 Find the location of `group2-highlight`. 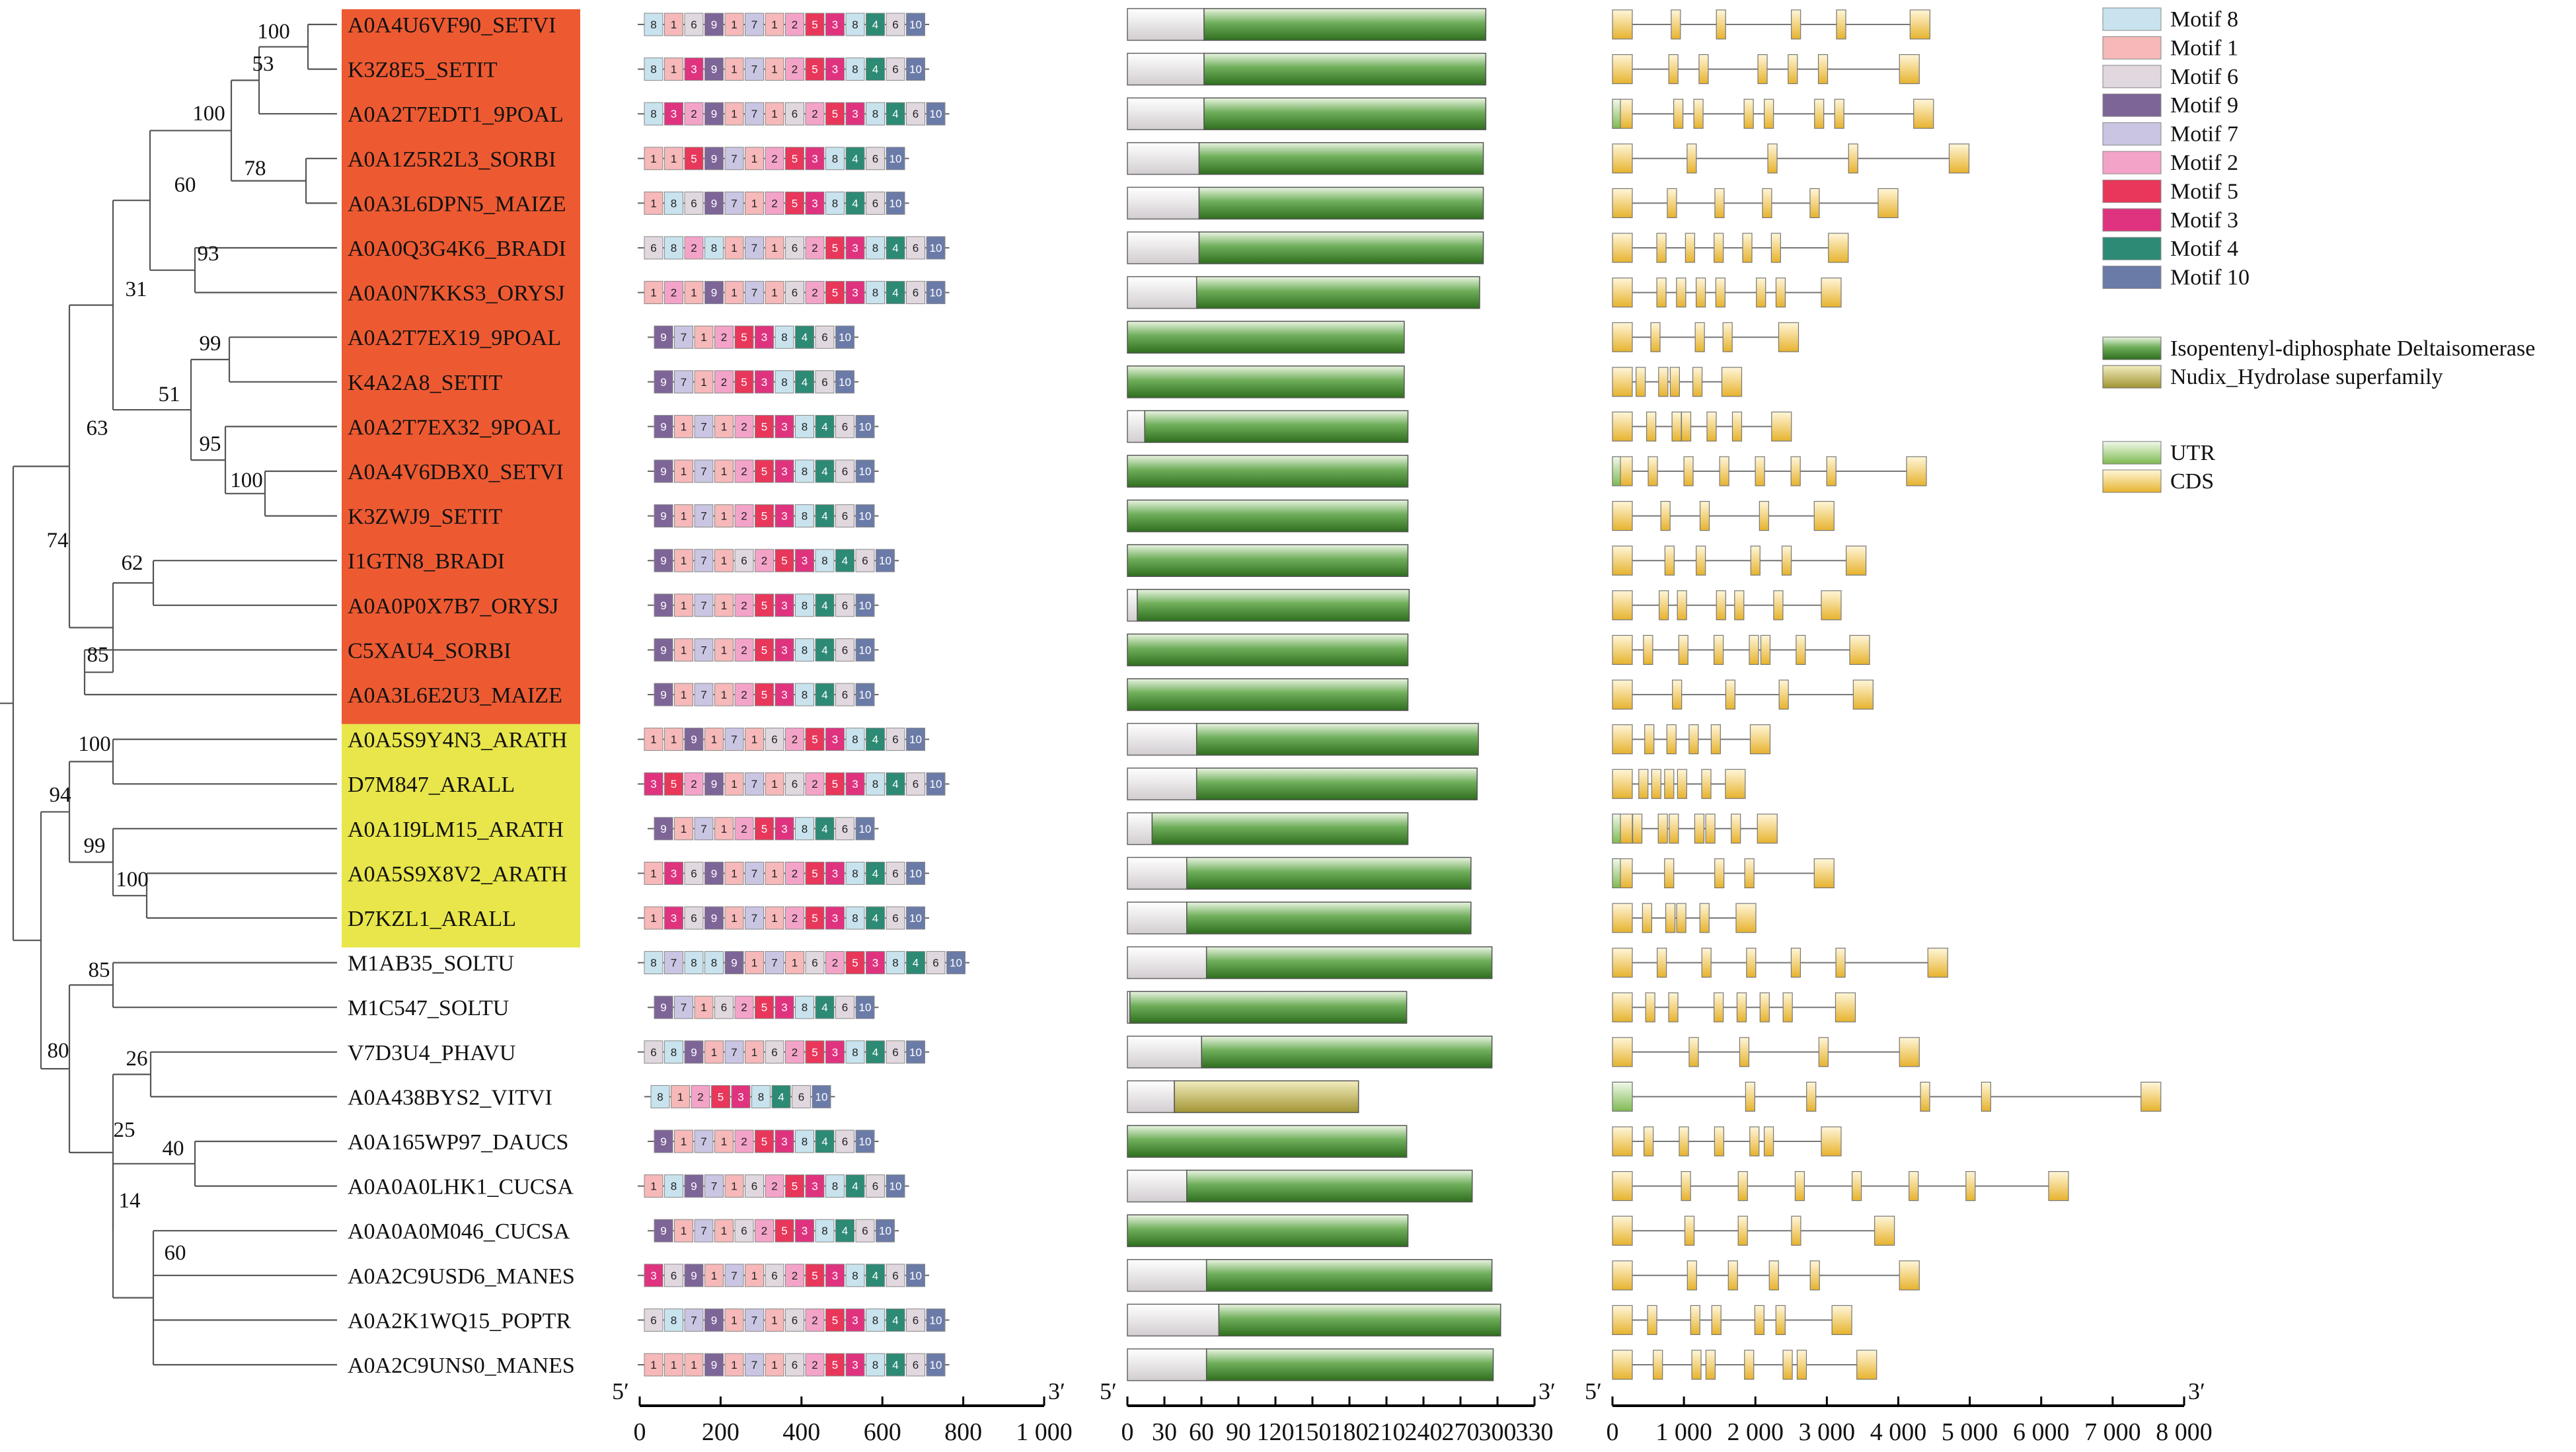

group2-highlight is located at coordinates (461, 836).